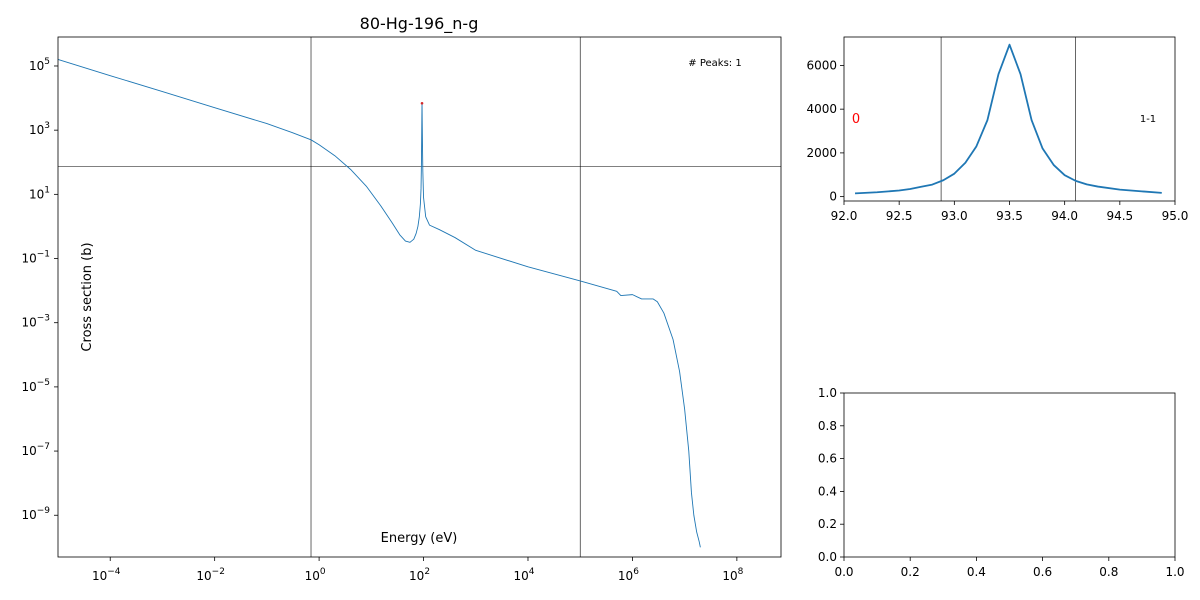 Image resolution: width=1200 pixels, height=600 pixels. What do you see at coordinates (827, 524) in the screenshot?
I see `empty-y-tick-label: 0.2` at bounding box center [827, 524].